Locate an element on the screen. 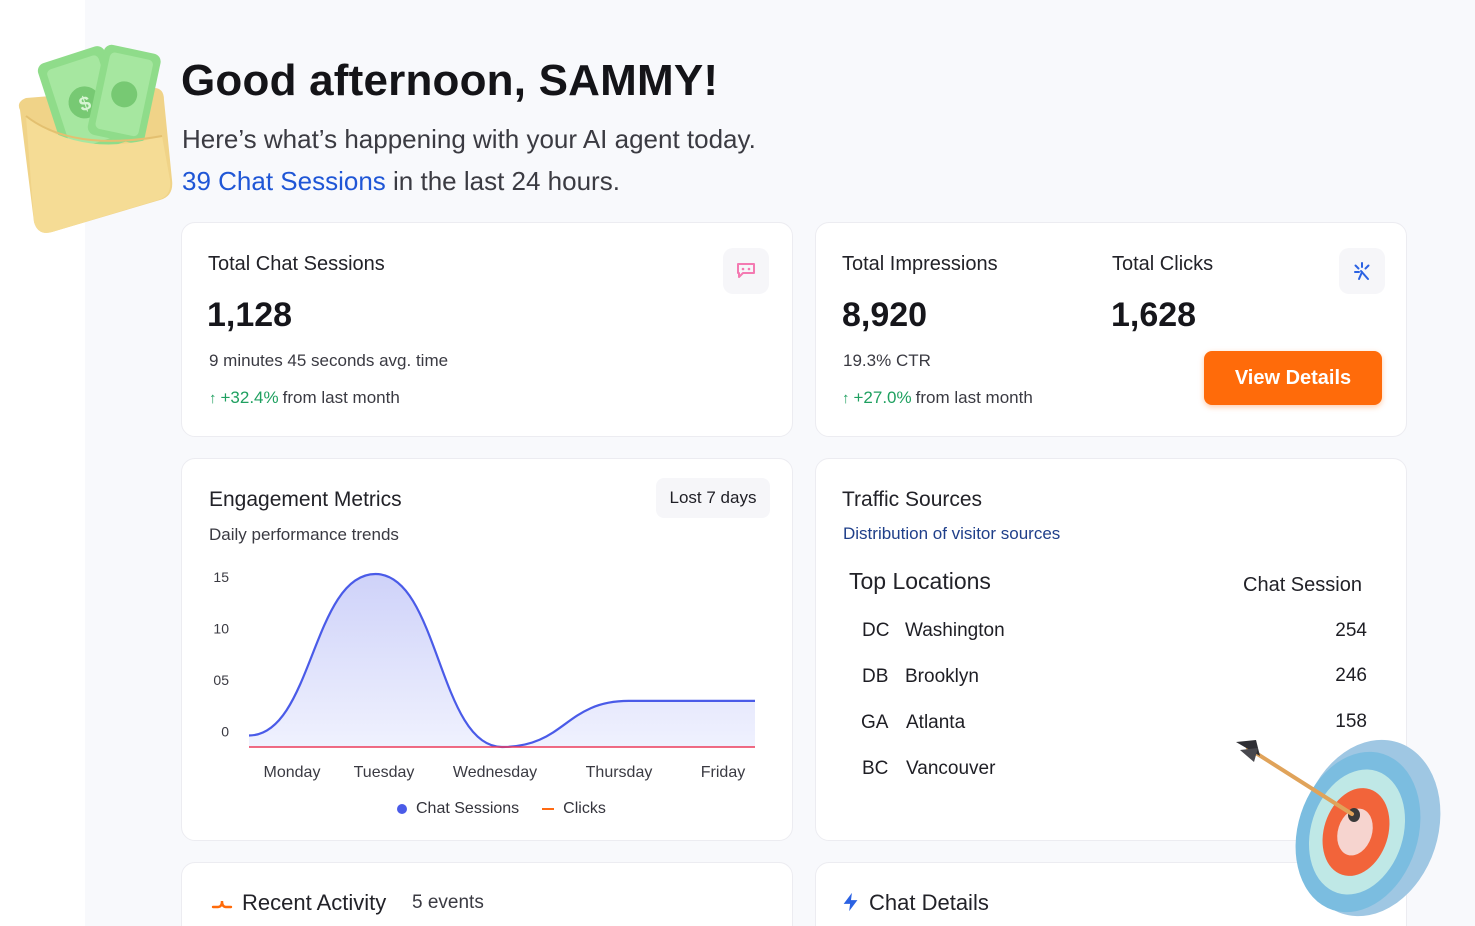 The image size is (1475, 926). location-code: DB is located at coordinates (875, 676).